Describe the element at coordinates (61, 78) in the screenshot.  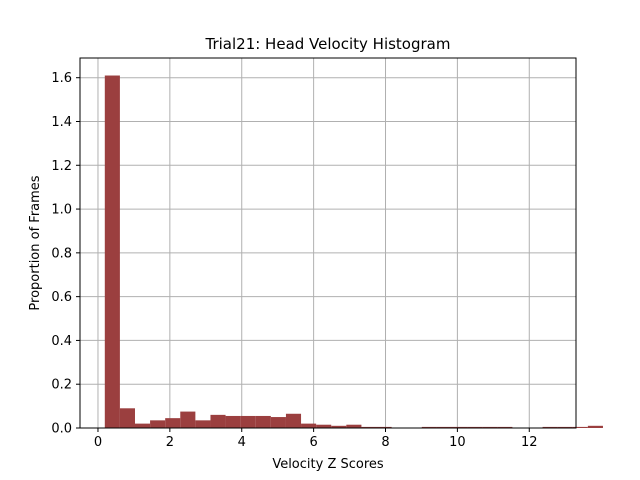
I see `y-tick-label: 1.6` at that location.